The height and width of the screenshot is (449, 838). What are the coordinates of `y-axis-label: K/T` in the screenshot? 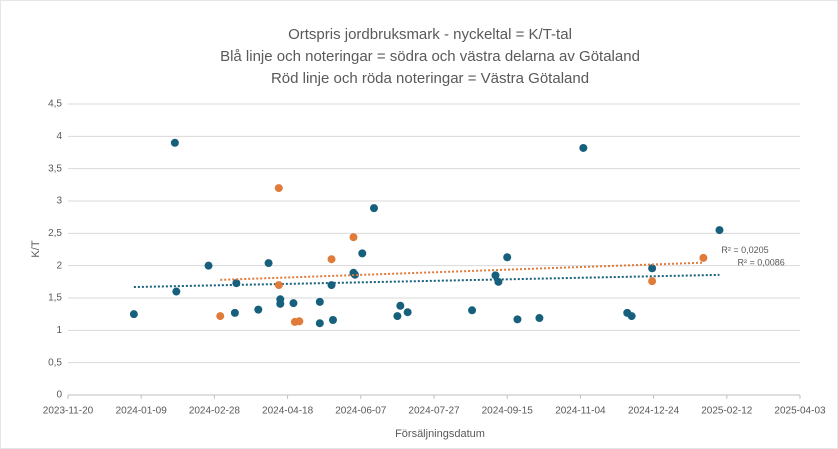 It's located at (36, 248).